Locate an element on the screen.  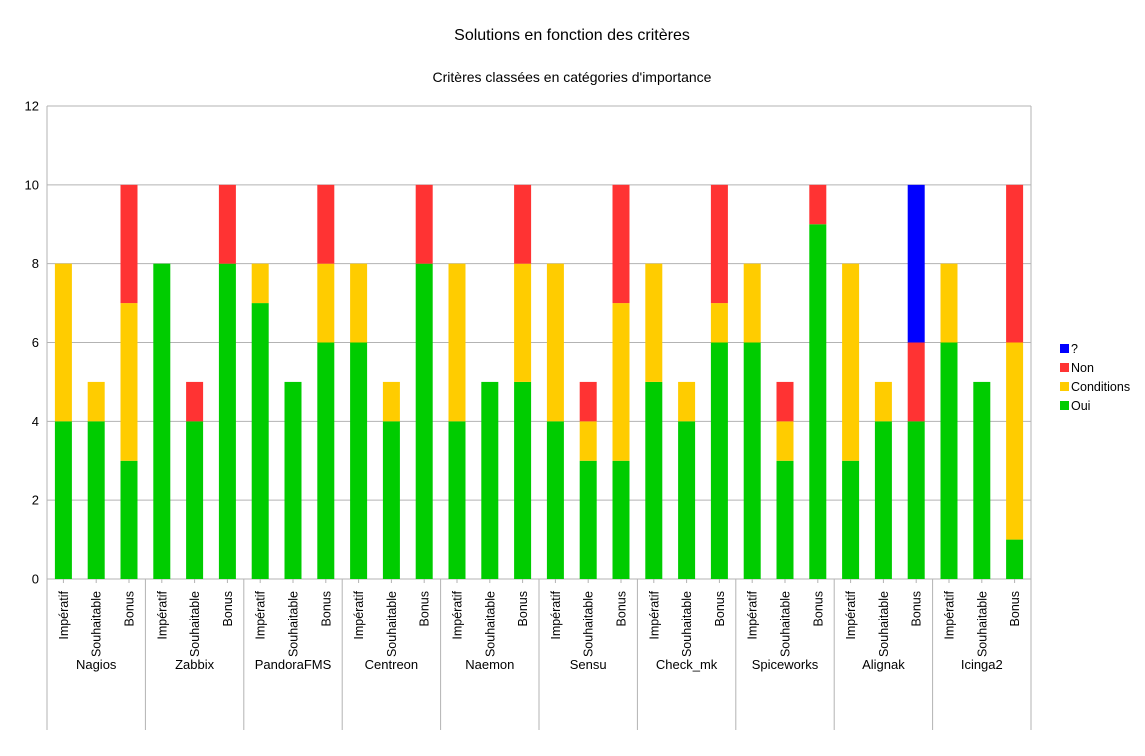
x-group-label: Spiceworks is located at coordinates (785, 664).